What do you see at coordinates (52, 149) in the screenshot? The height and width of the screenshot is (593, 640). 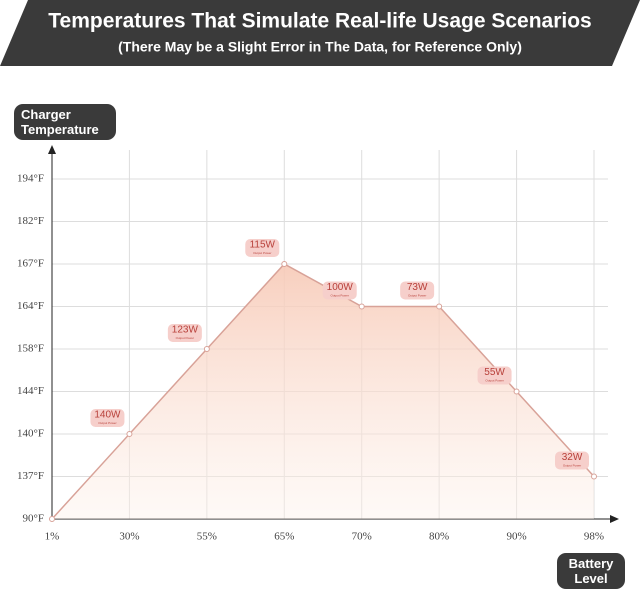 I see `y-axis-arrow` at bounding box center [52, 149].